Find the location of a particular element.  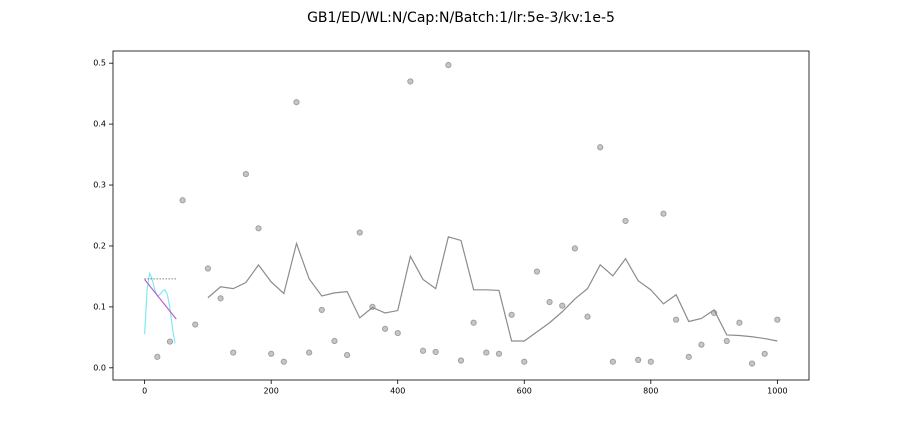

y-tick-label: 0.4 is located at coordinates (99, 124).